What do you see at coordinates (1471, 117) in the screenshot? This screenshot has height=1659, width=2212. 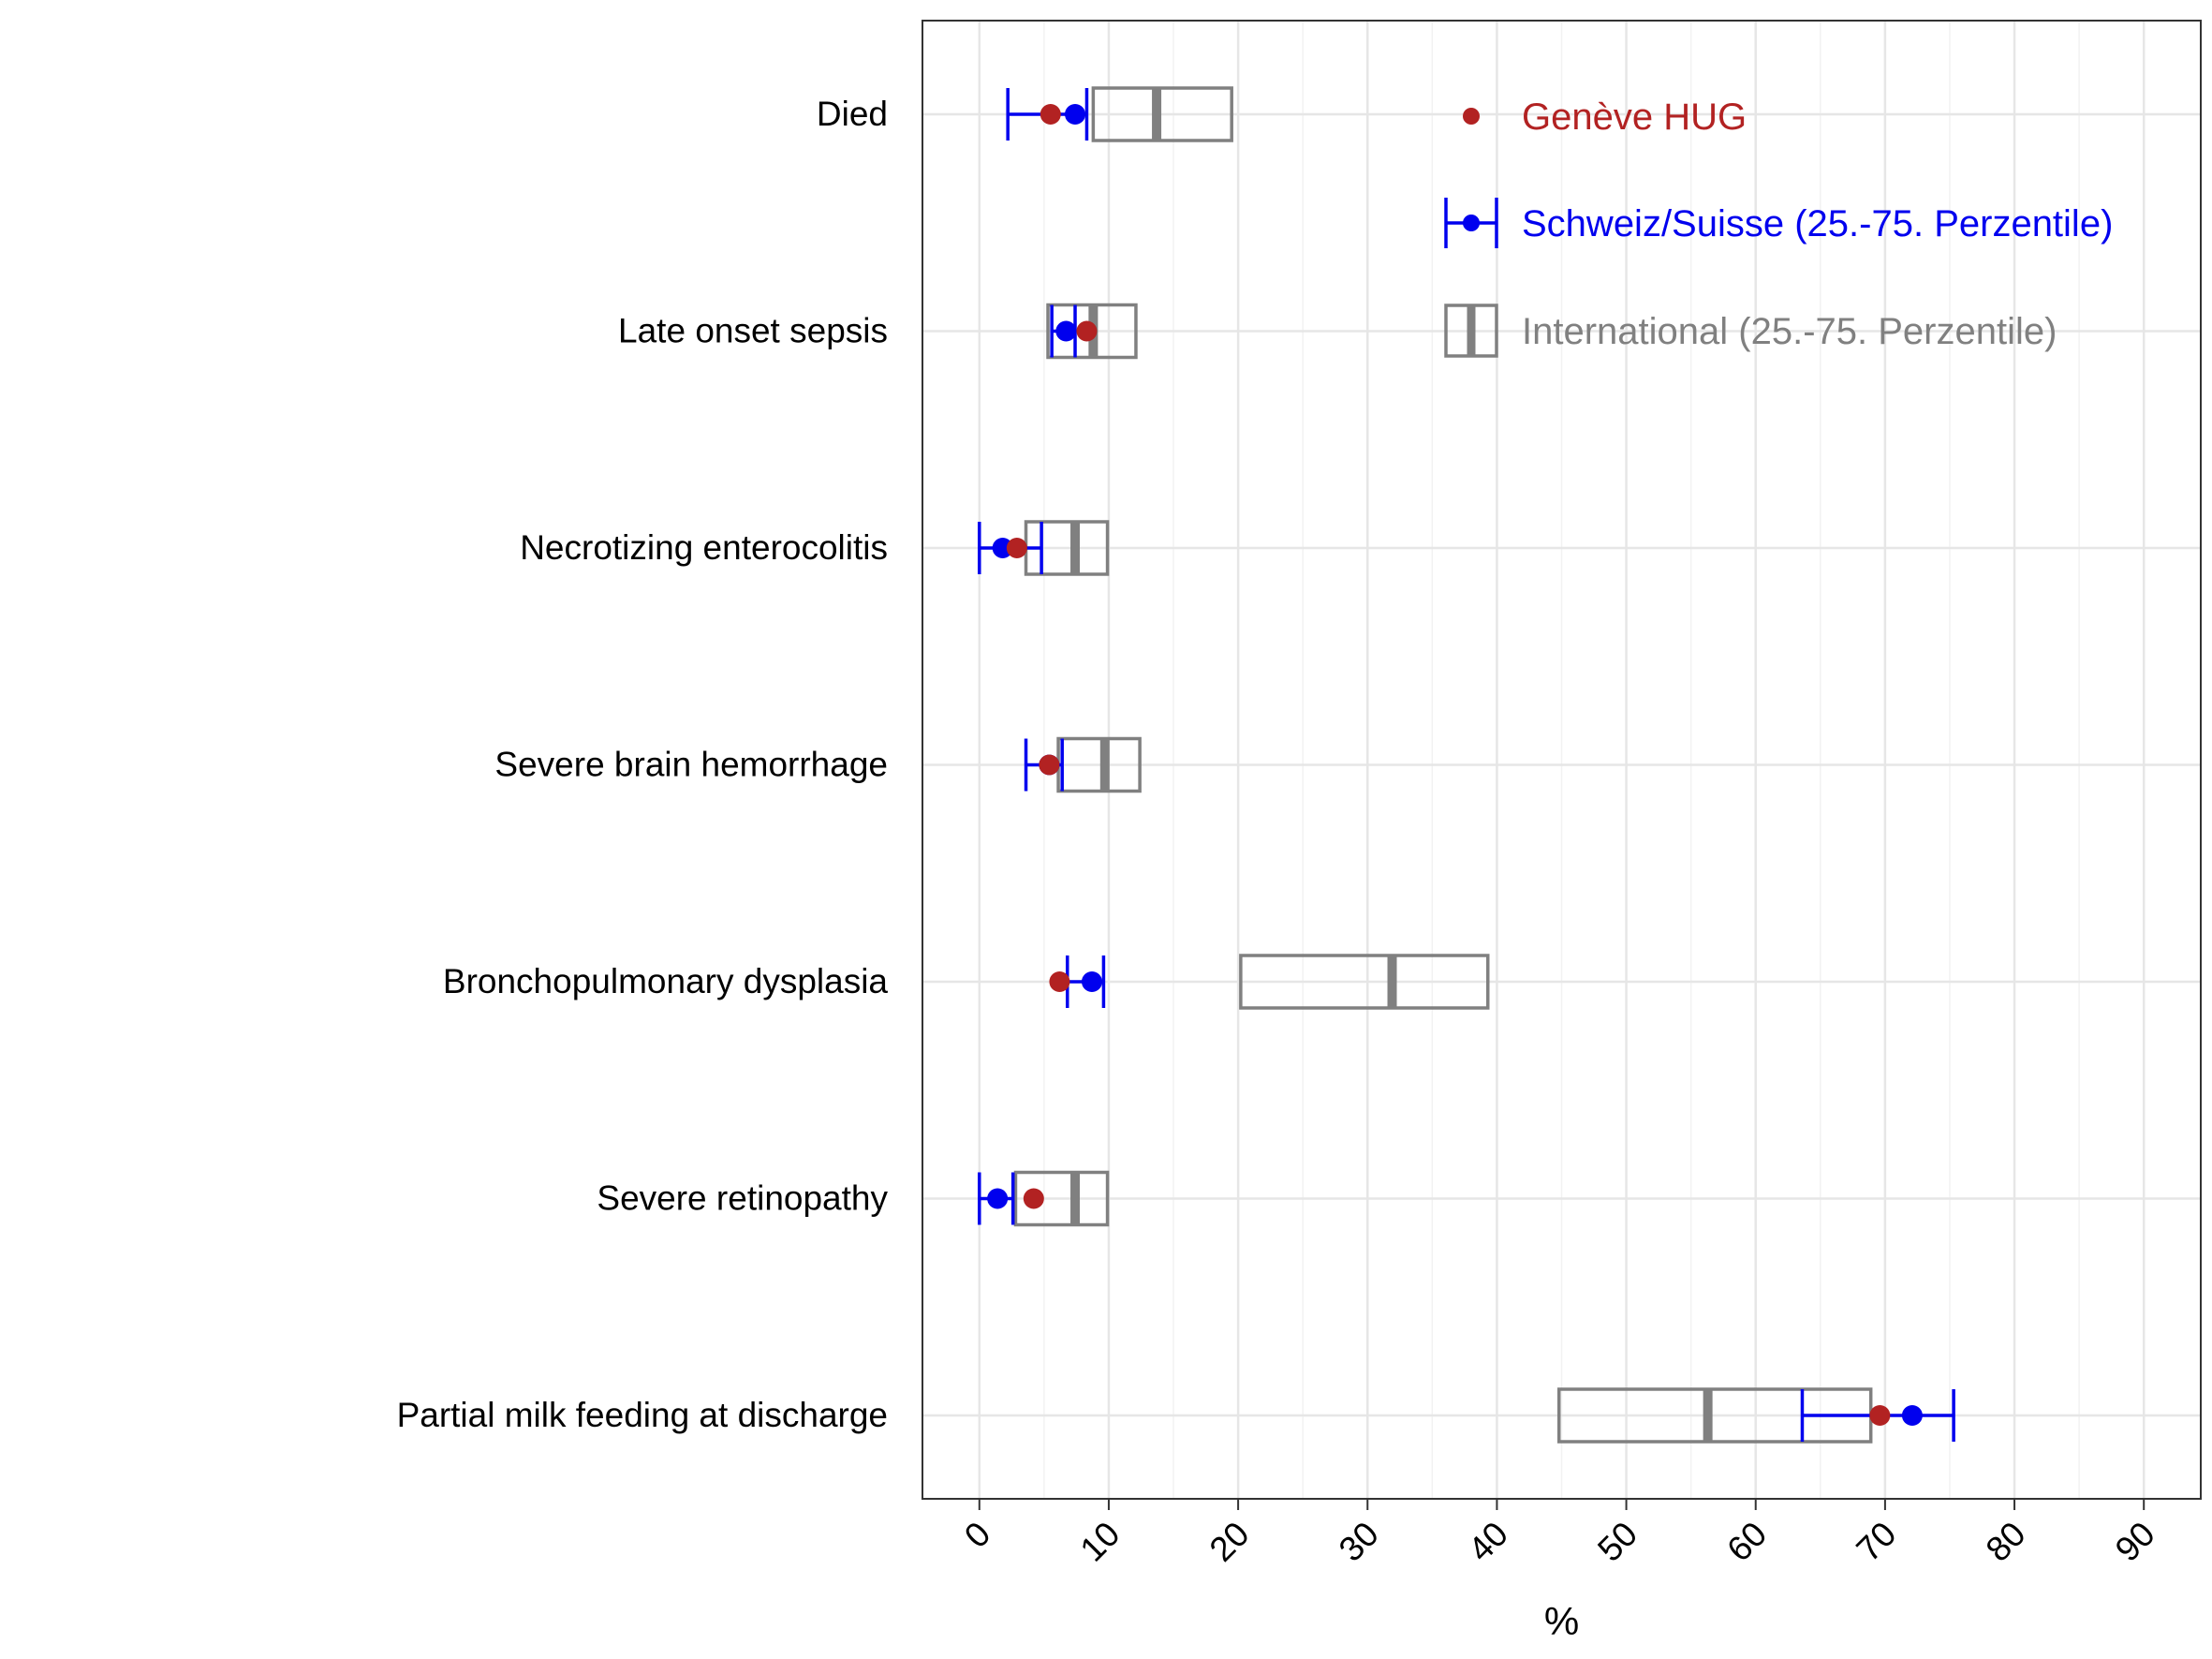 I see `legend-key-geneve` at bounding box center [1471, 117].